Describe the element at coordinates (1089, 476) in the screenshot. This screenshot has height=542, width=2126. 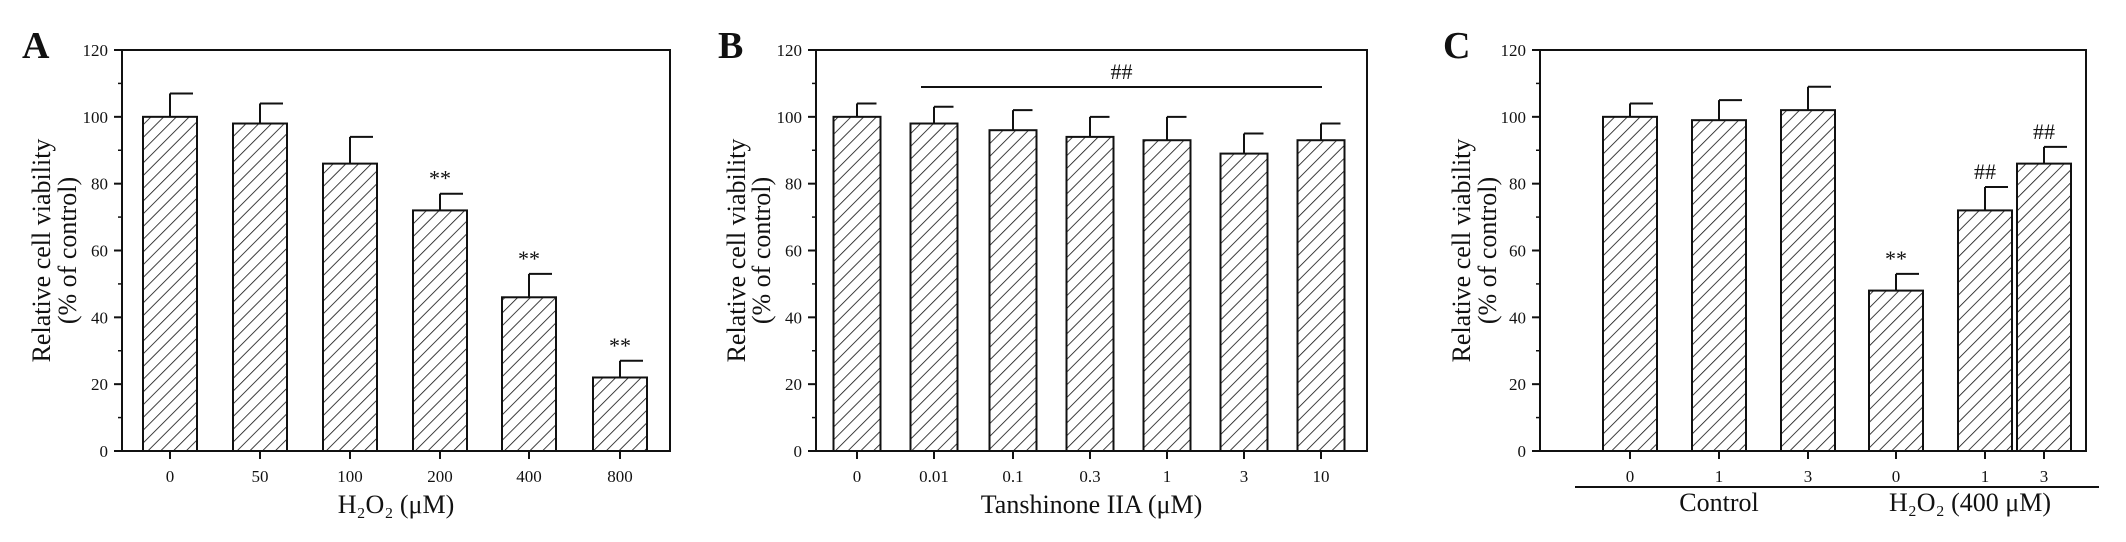
I see `x-tick-label: 0.3` at that location.